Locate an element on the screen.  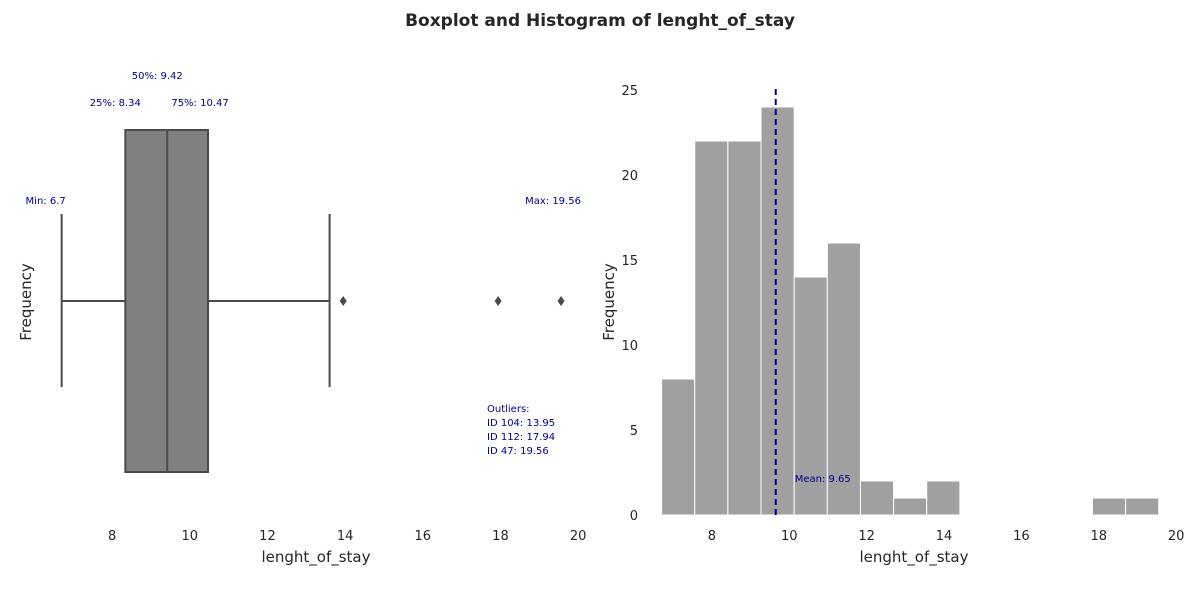
q1-annotation: 25%: 8.34 is located at coordinates (115, 103).